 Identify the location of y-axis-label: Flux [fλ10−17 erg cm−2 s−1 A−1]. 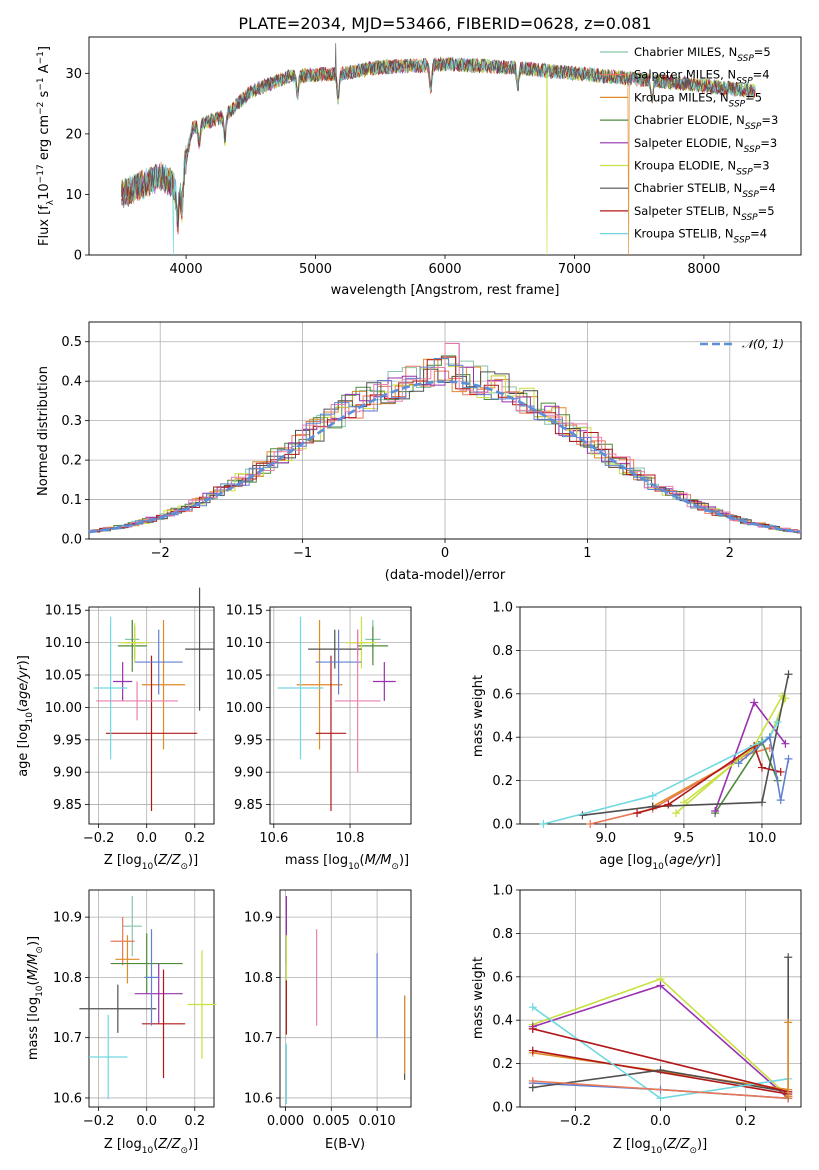
(46, 146).